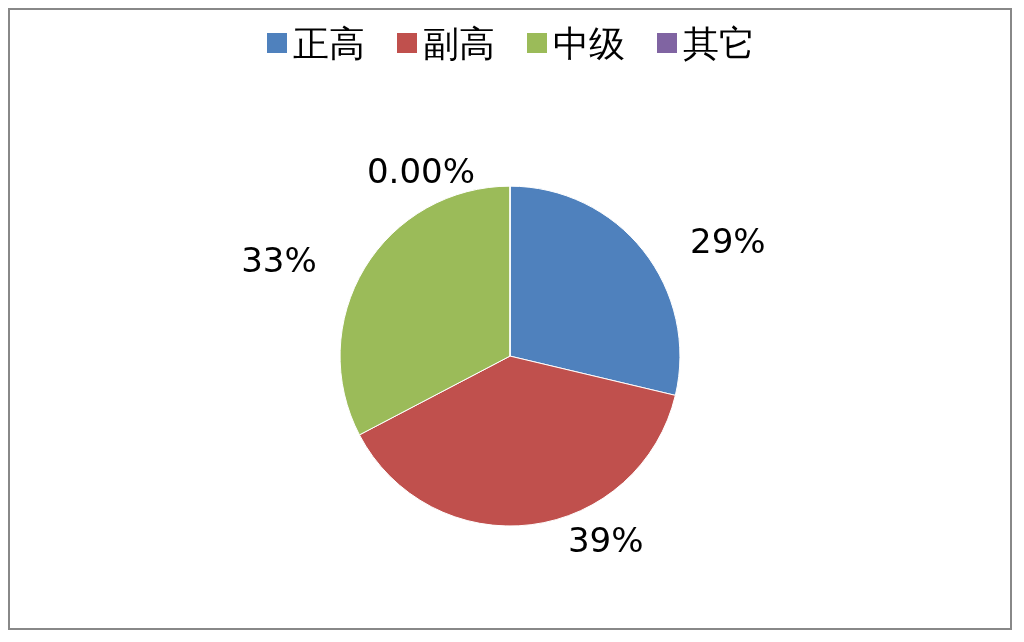 The image size is (1024, 642). Describe the element at coordinates (589, 43) in the screenshot. I see `legend-label: 中级` at that location.